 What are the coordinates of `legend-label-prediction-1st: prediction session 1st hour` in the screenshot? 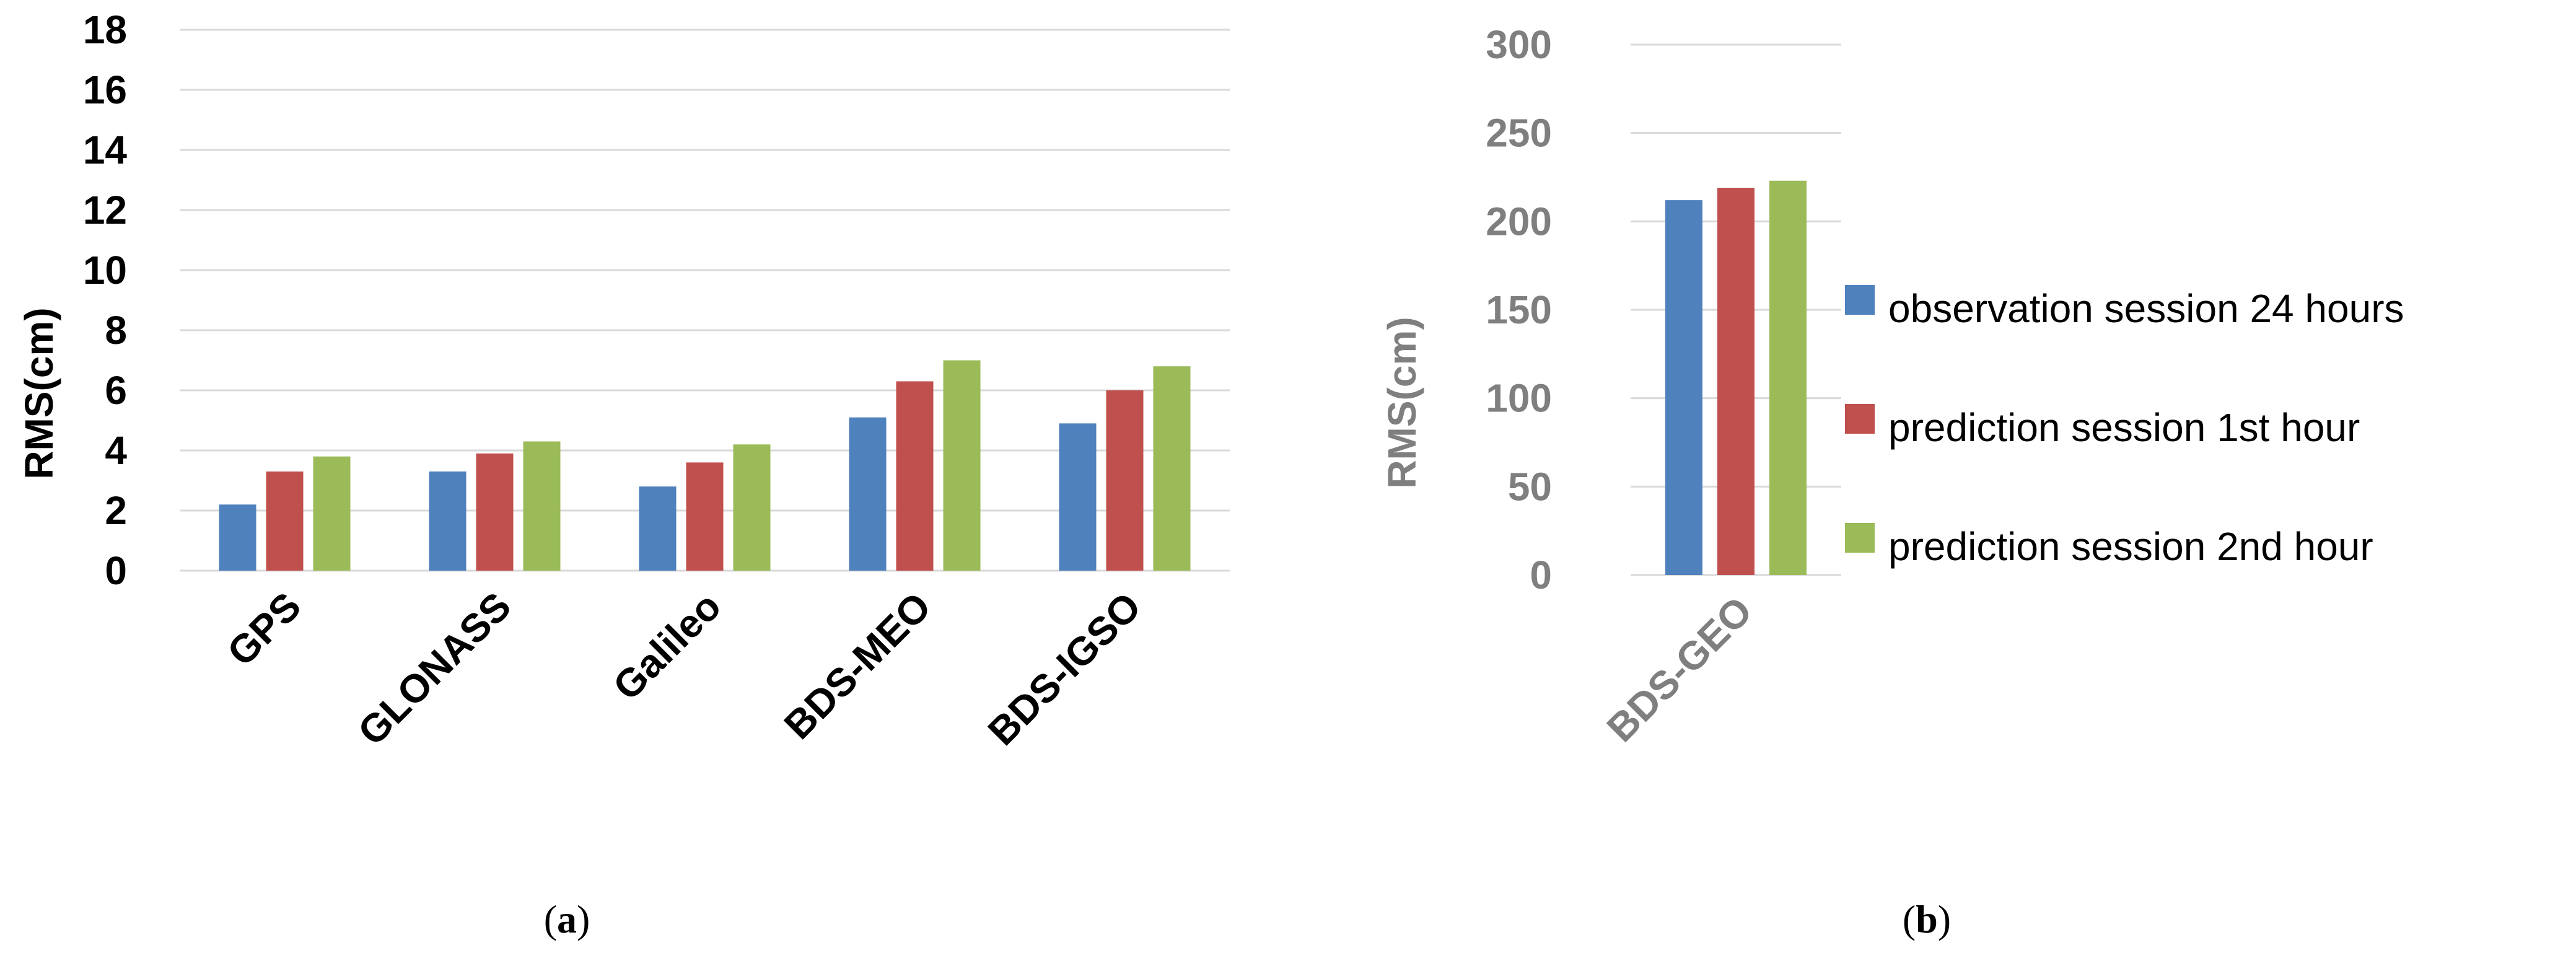 It's located at (2124, 427).